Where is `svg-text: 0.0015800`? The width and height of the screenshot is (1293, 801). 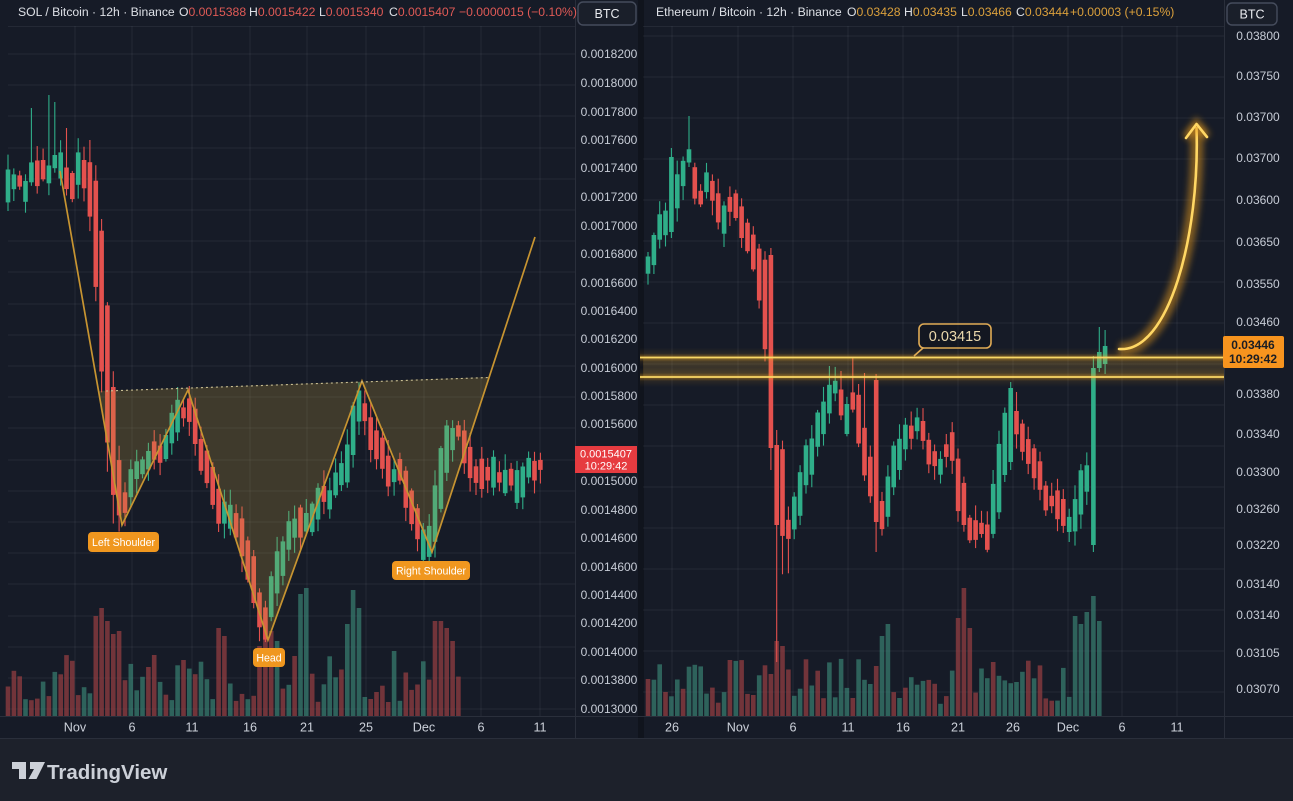 svg-text: 0.0015800 is located at coordinates (609, 396).